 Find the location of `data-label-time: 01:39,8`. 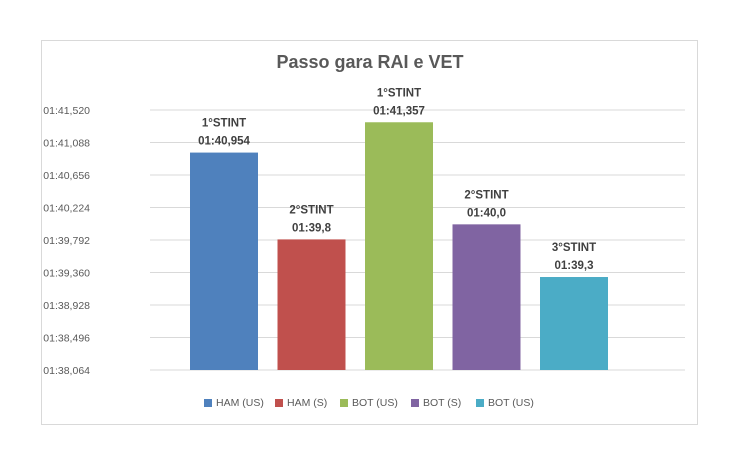

data-label-time: 01:39,8 is located at coordinates (312, 228).